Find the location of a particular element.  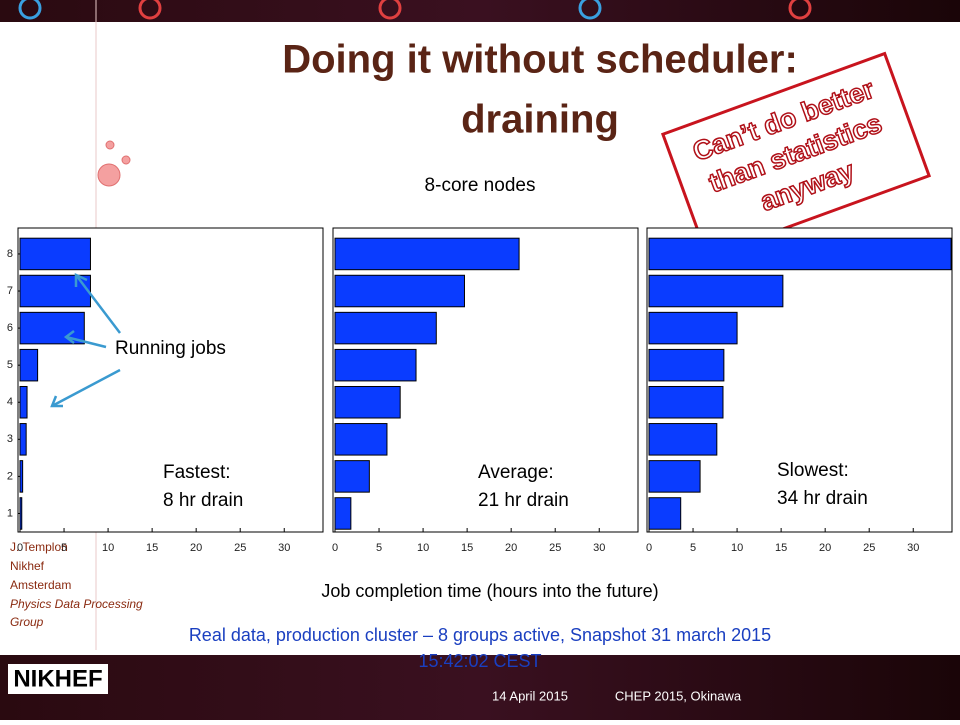

caption: 15:42:02 CEST is located at coordinates (479, 661).